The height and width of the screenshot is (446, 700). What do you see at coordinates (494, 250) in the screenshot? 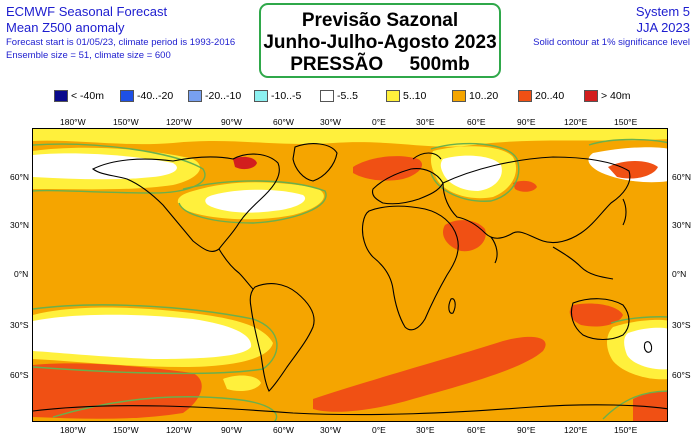
I see `india-outline` at bounding box center [494, 250].